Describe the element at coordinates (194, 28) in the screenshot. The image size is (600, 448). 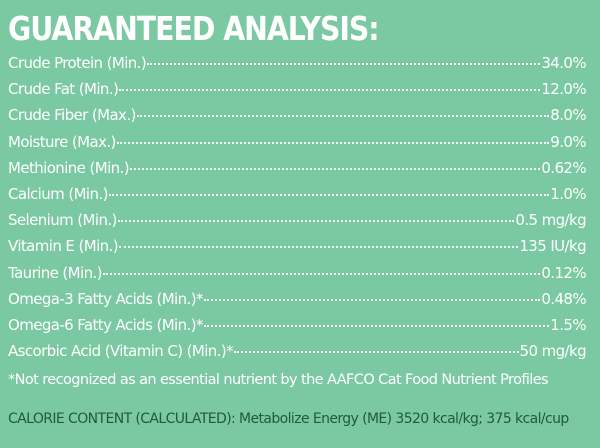
I see `panel-heading: GUARANTEED ANALYSIS:` at that location.